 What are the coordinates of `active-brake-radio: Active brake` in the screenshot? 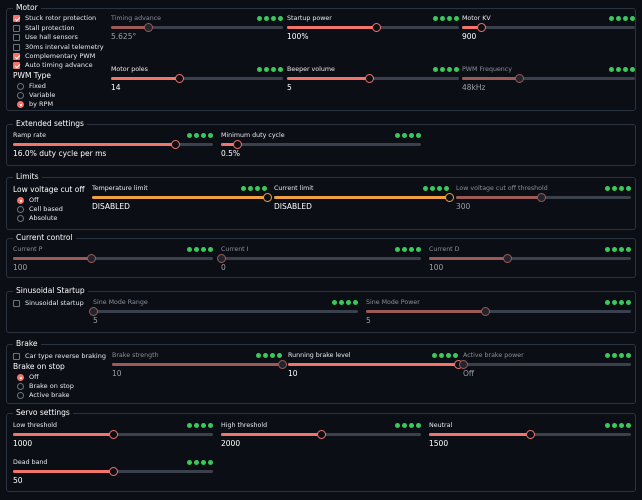 It's located at (43, 395).